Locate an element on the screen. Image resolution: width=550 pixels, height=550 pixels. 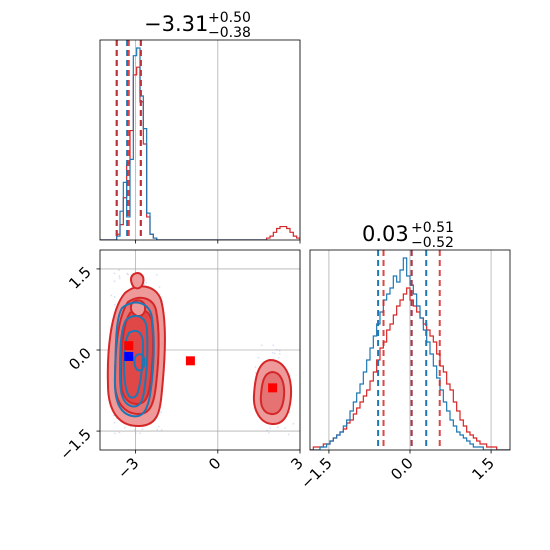
param2-histograms is located at coordinates (410, 353).